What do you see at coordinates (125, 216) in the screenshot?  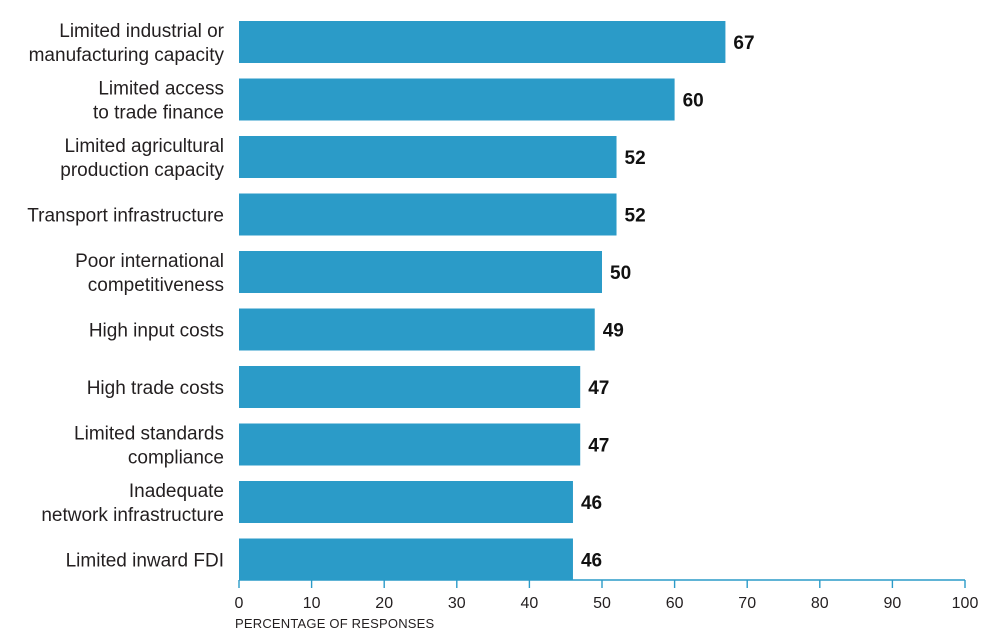 I see `category-label: Transport infrastructure` at bounding box center [125, 216].